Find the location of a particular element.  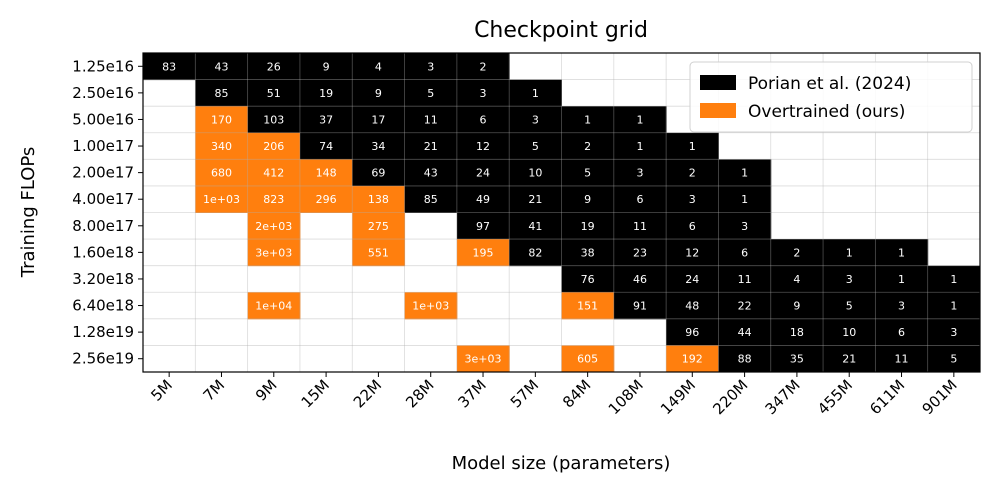

cell-value-label: 6 is located at coordinates (744, 252).